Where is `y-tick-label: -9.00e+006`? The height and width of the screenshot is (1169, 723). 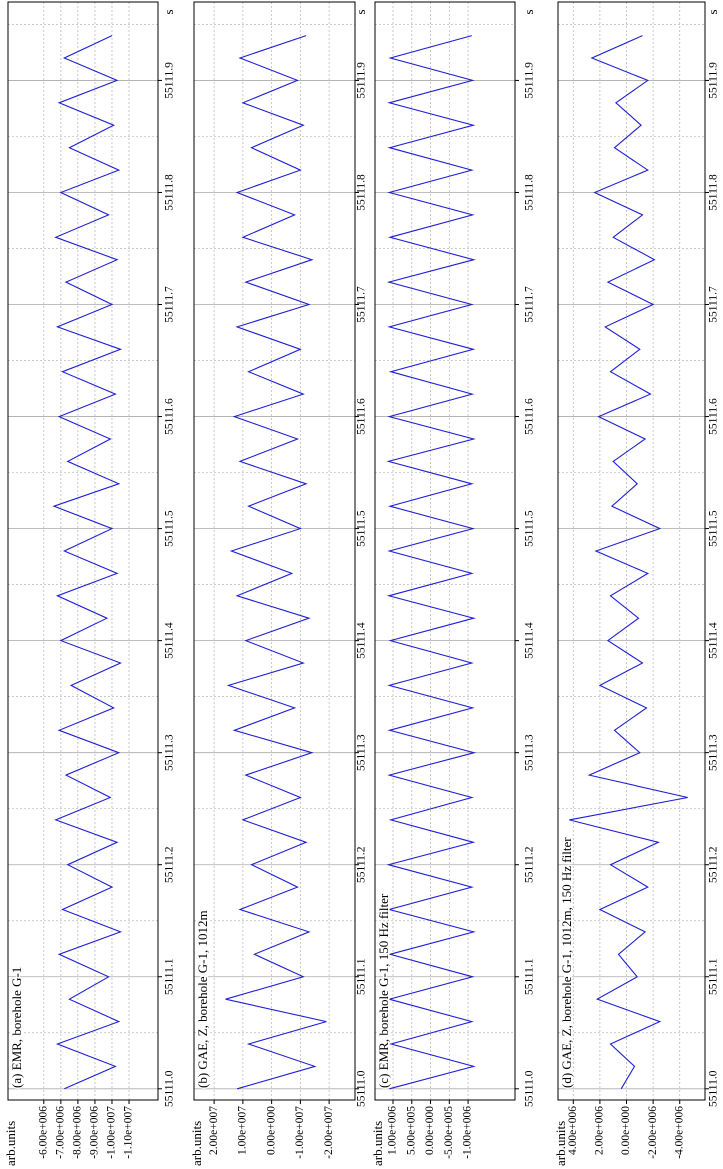
y-tick-label: -9.00e+006 is located at coordinates (95, 1132).